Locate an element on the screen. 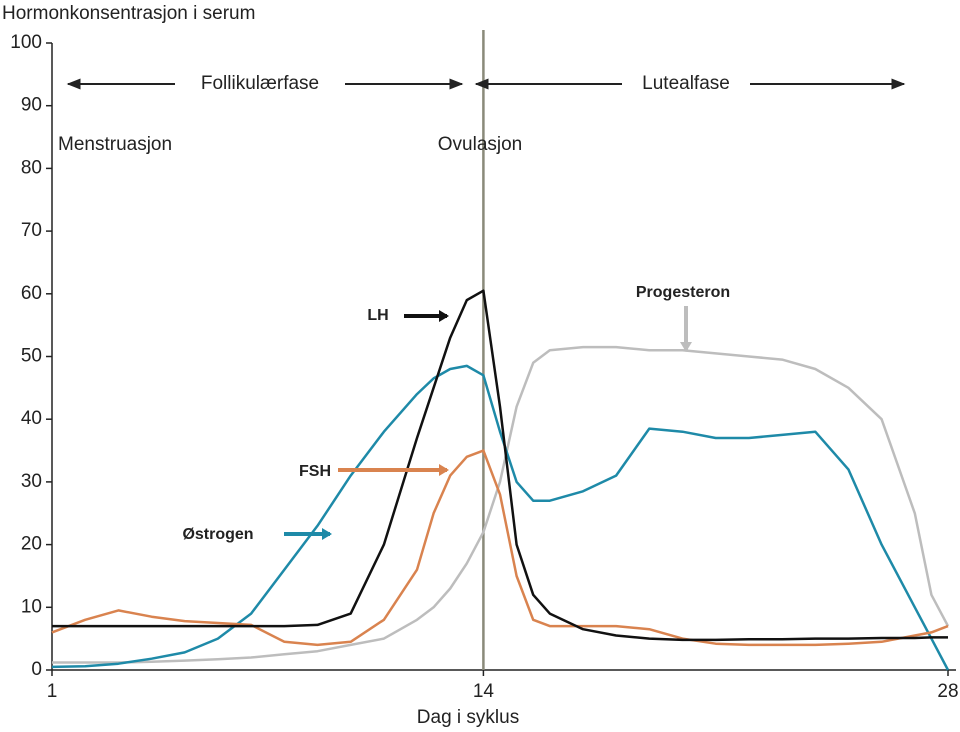 The height and width of the screenshot is (732, 960). y-tick-label: 0 is located at coordinates (36, 669).